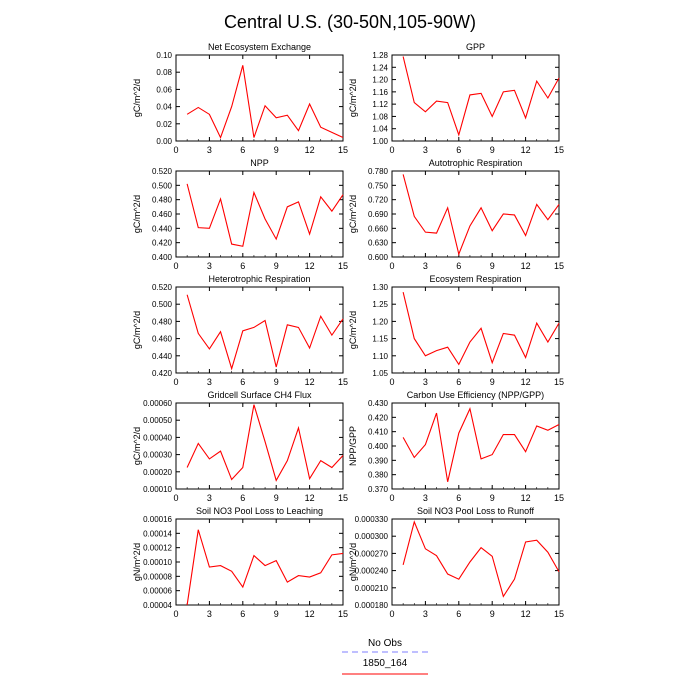 This screenshot has height=700, width=700. I want to click on chart-7-xtick-label-5: 15, so click(559, 498).